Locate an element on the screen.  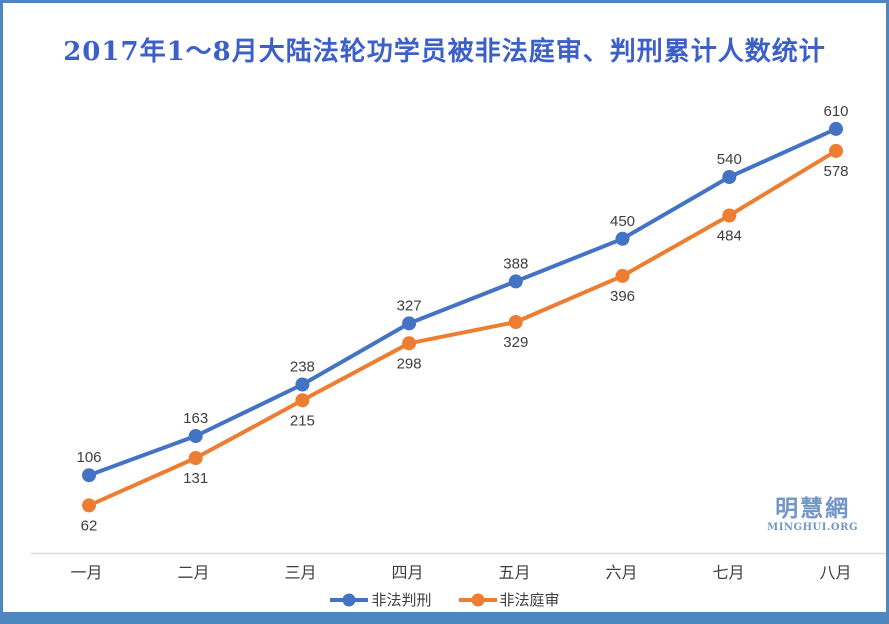
x-axis-label: 八月 is located at coordinates (835, 573).